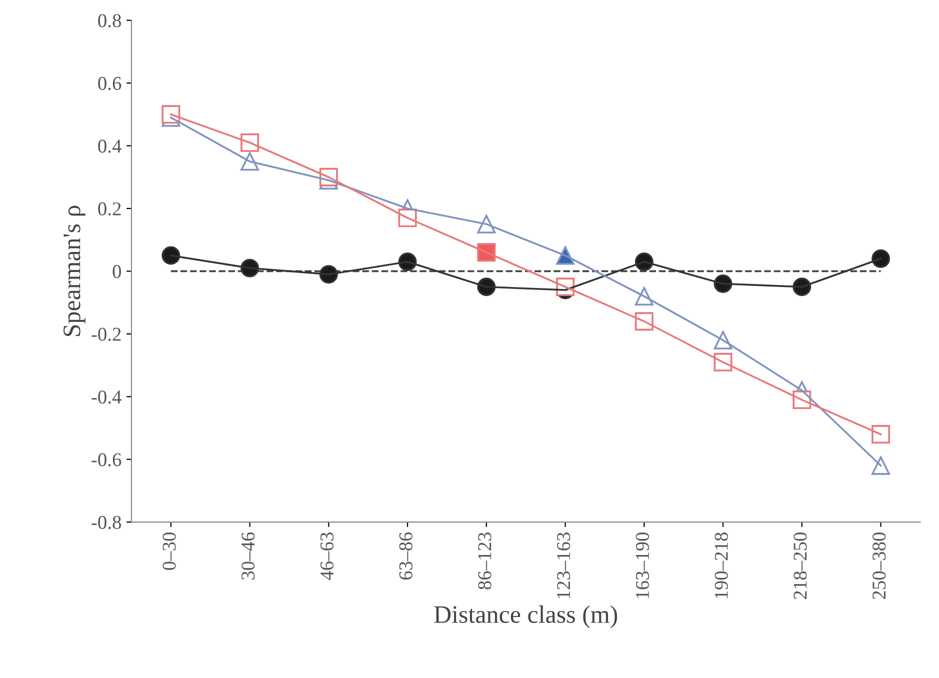  What do you see at coordinates (327, 556) in the screenshot?
I see `x-tick-label: 46–63` at bounding box center [327, 556].